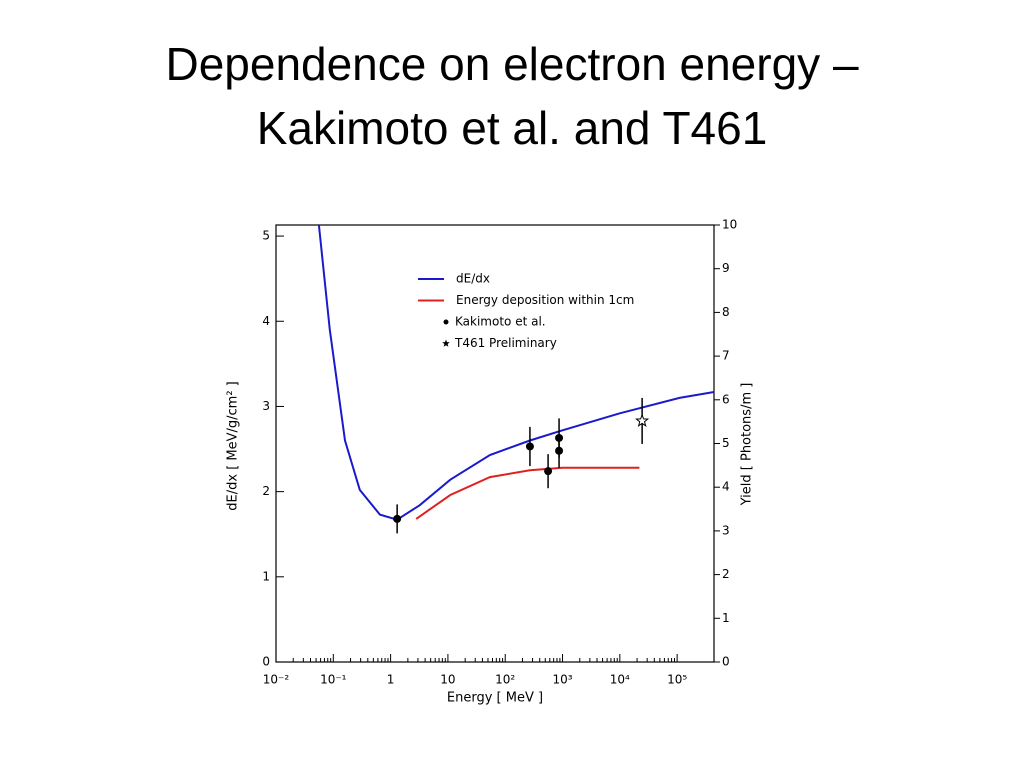 This screenshot has width=1024, height=768. What do you see at coordinates (266, 406) in the screenshot?
I see `y-tick-label: 3` at bounding box center [266, 406].